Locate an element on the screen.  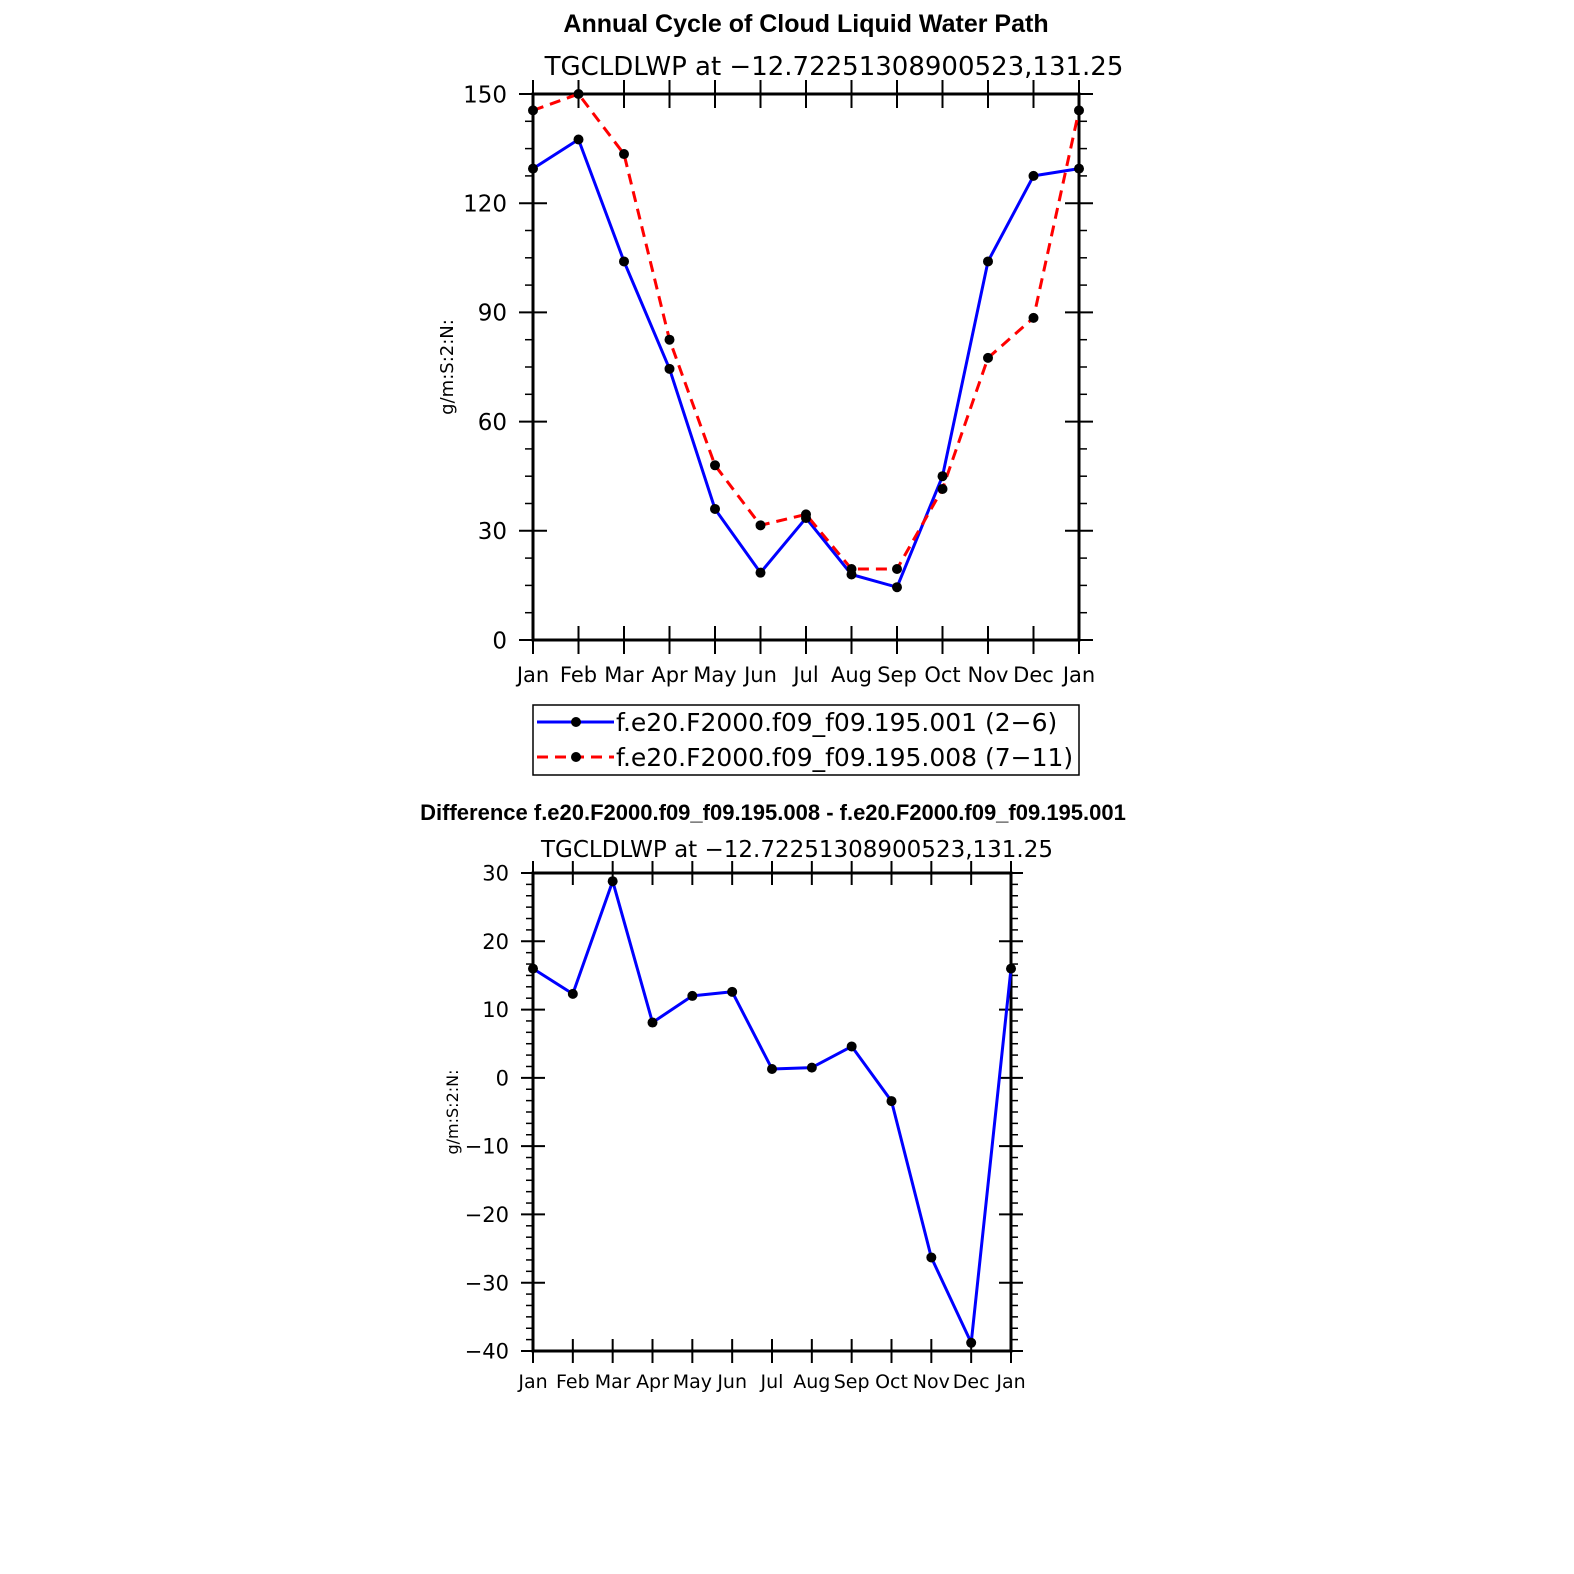
legend-entry-2: f.e20.F2000.f09_f09.195.008 (7−11) is located at coordinates (844, 757).